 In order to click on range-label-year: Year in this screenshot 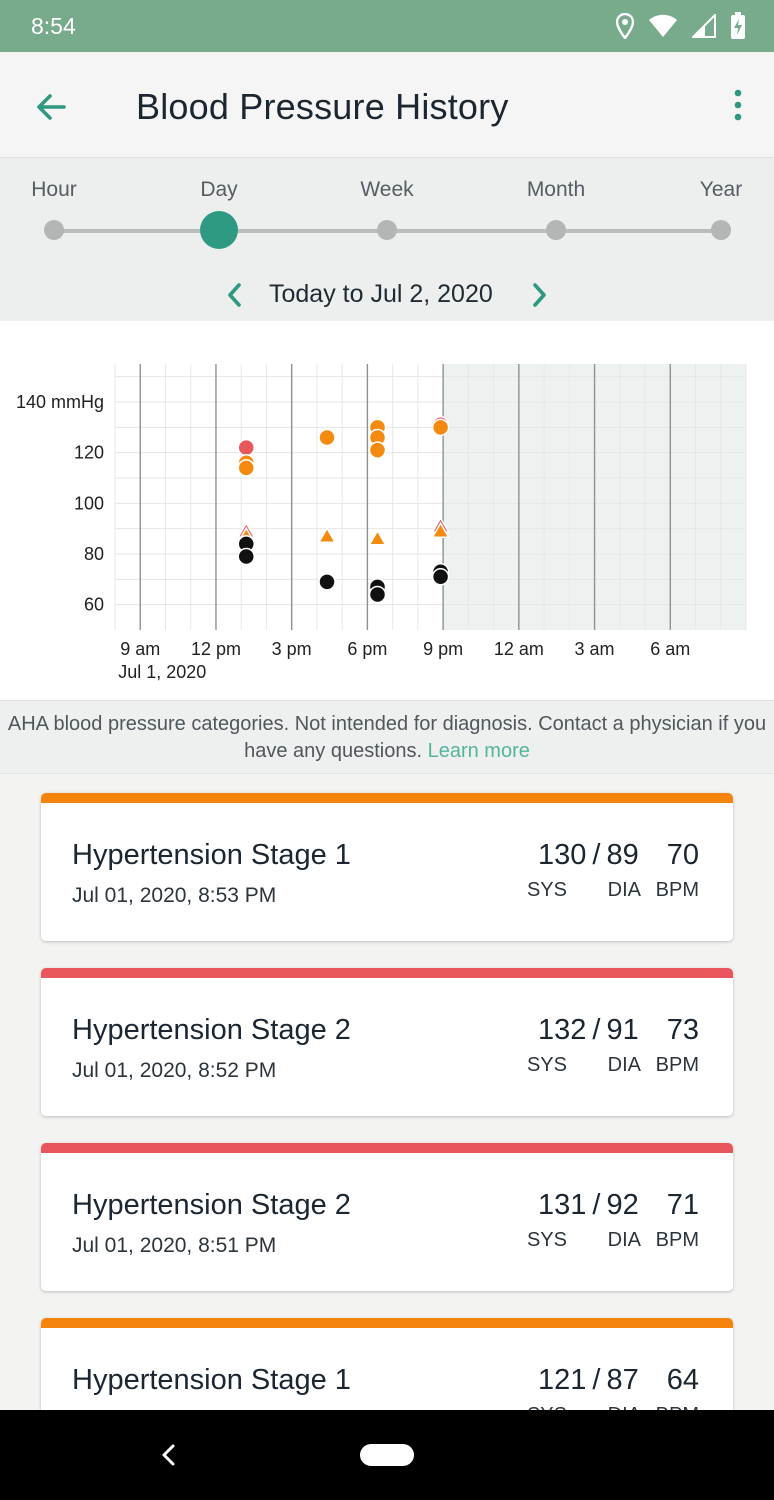, I will do `click(721, 189)`.